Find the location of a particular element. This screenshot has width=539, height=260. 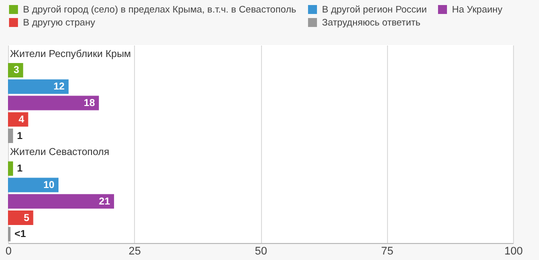

data-label: 10 is located at coordinates (49, 185).